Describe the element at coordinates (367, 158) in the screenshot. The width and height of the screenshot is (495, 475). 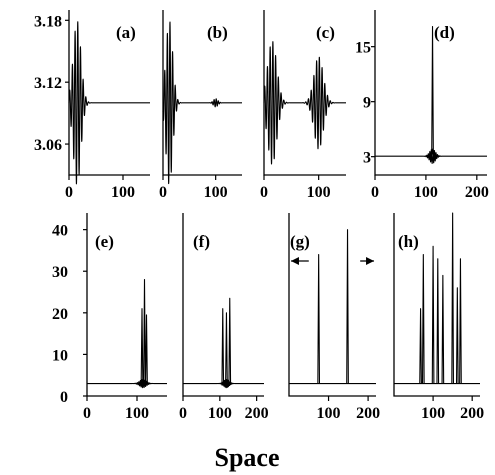
I see `panel-d-ytick-label: 3` at that location.